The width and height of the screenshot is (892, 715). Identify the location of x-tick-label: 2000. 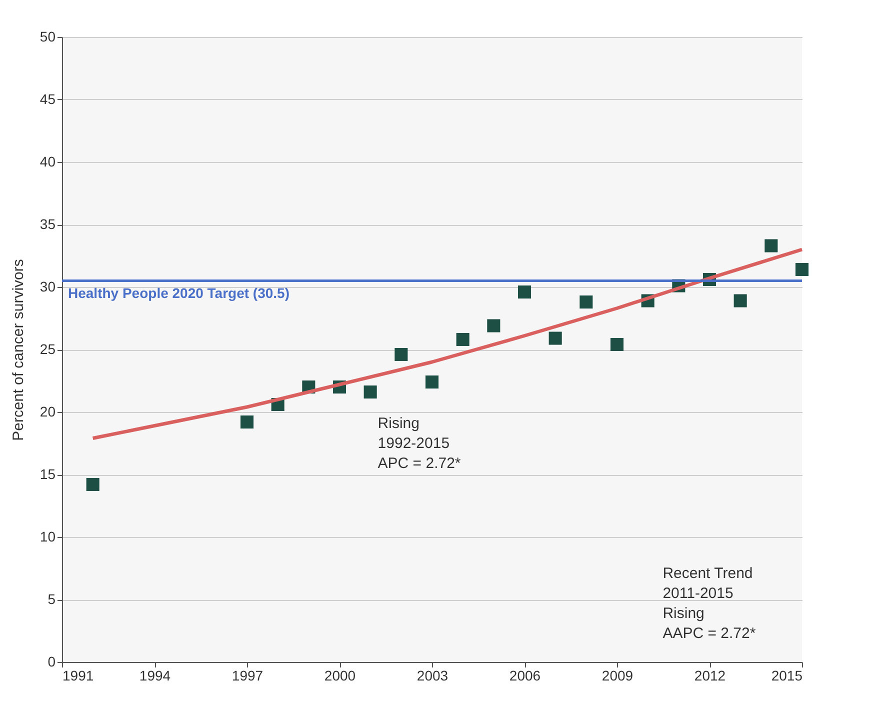
(340, 676).